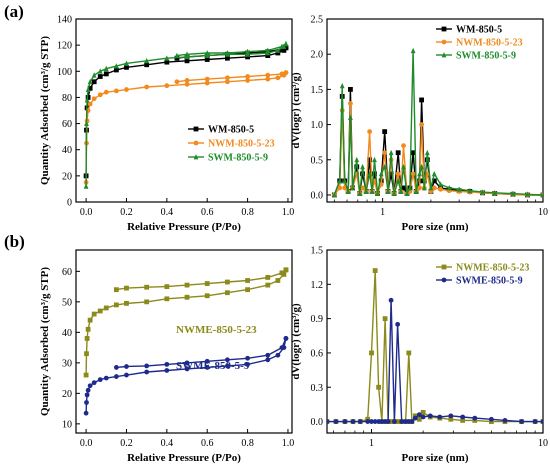  Describe the element at coordinates (288, 212) in the screenshot. I see `x-tick-label: 1.0` at that location.